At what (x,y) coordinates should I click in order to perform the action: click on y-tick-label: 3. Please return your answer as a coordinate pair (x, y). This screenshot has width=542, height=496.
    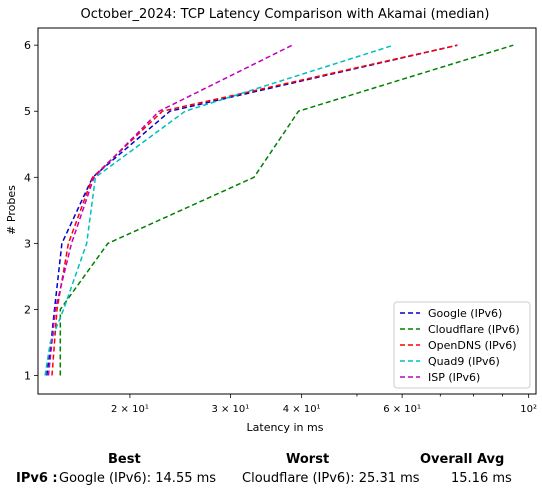
    Looking at the image, I should click on (27, 243).